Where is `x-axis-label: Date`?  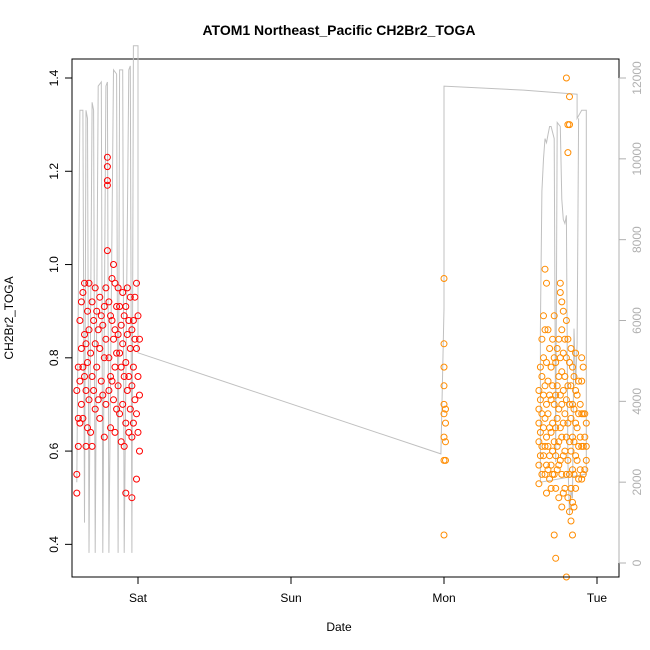
x-axis-label: Date is located at coordinates (339, 627).